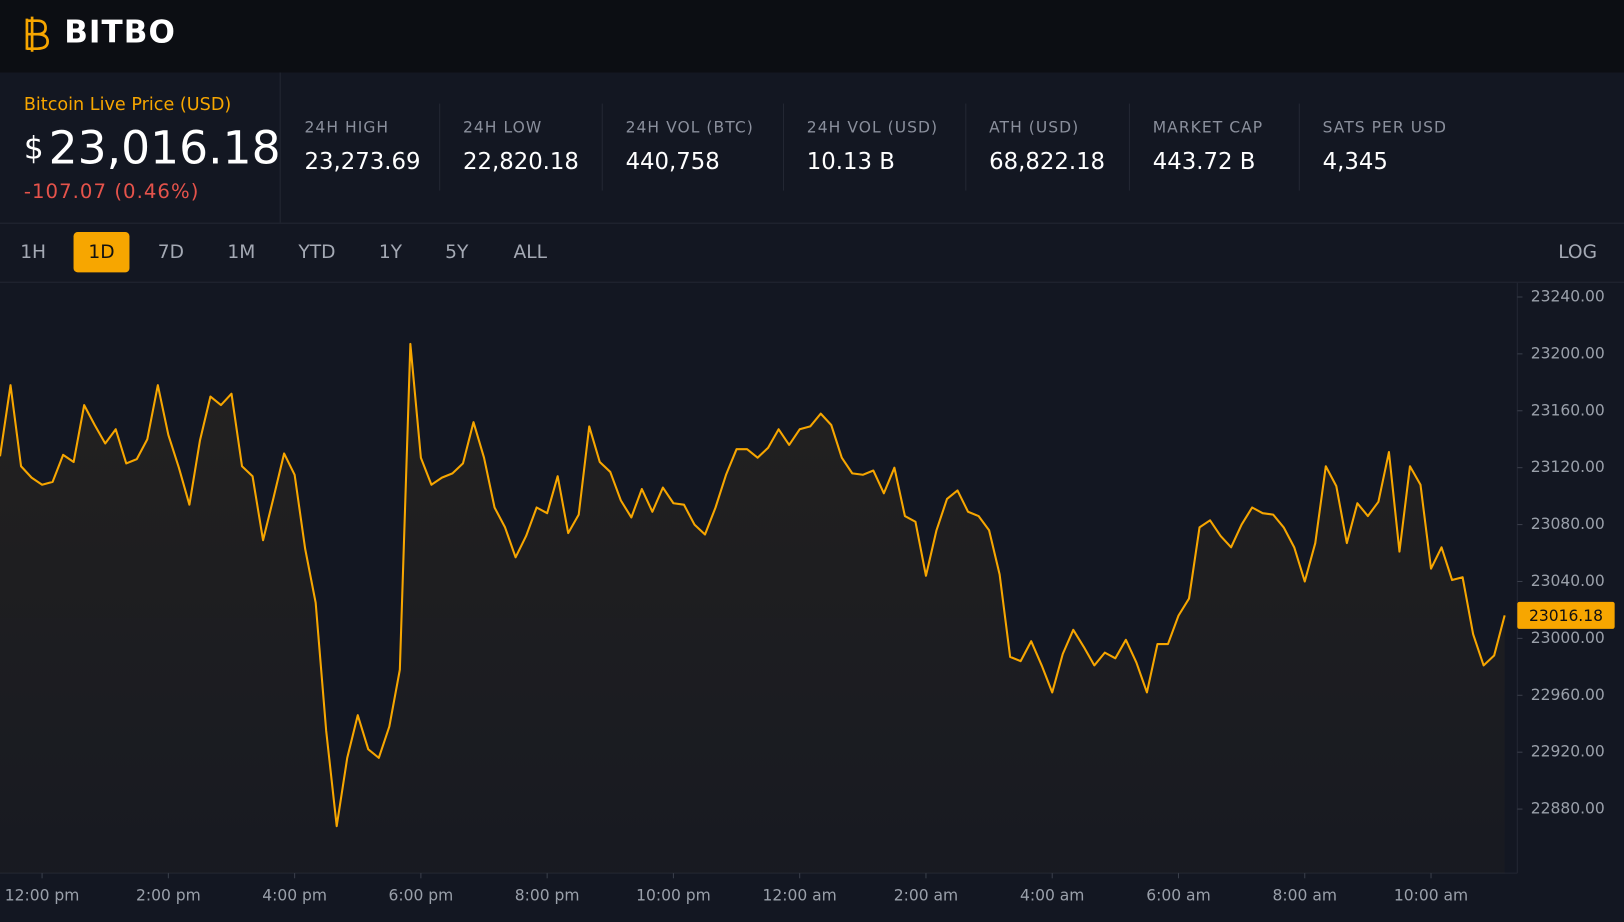  I want to click on x-tick-label: 6:00 am, so click(1178, 895).